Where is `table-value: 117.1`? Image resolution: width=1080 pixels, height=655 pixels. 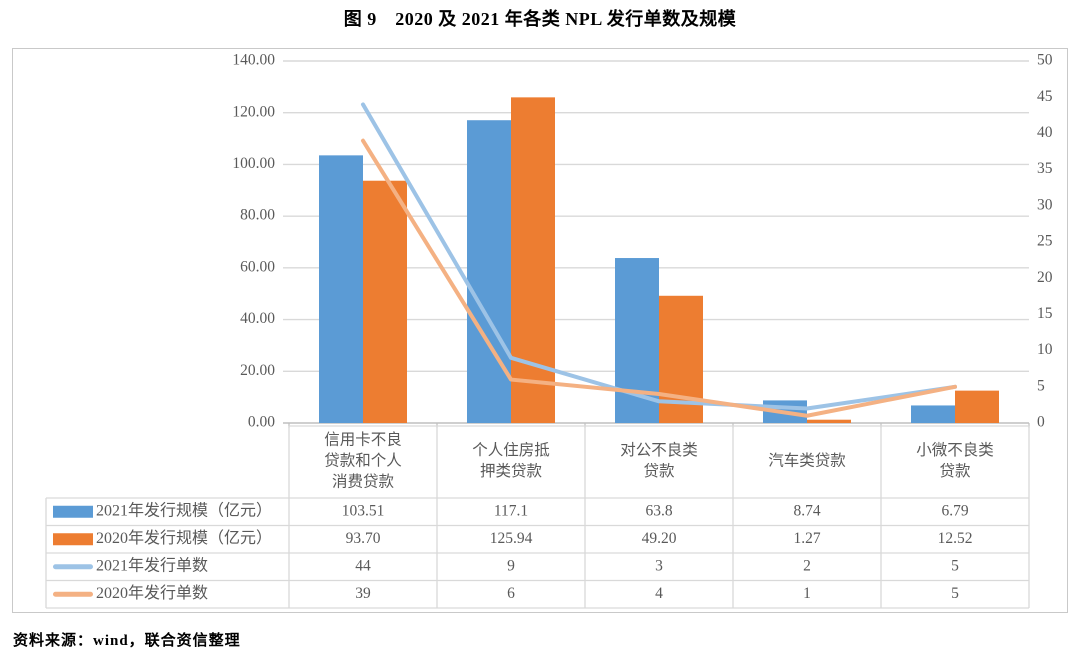
table-value: 117.1 is located at coordinates (511, 510).